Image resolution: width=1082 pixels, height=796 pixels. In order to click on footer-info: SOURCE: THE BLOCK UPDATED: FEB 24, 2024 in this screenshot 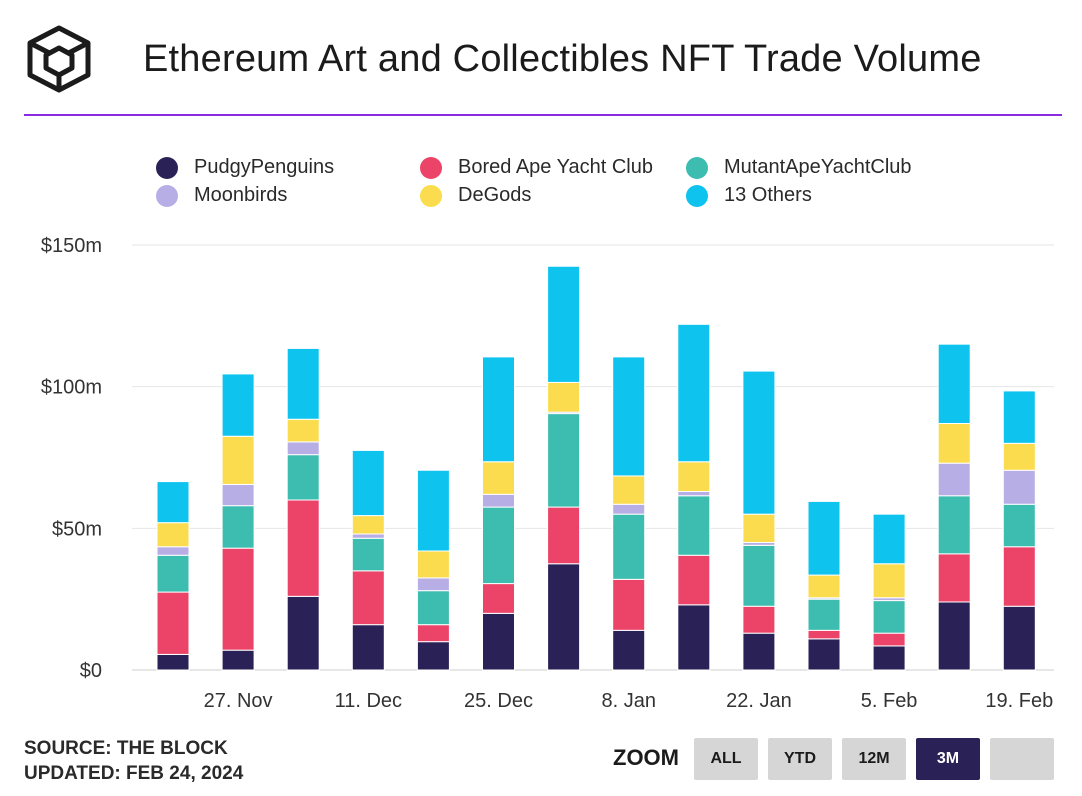, I will do `click(133, 761)`.